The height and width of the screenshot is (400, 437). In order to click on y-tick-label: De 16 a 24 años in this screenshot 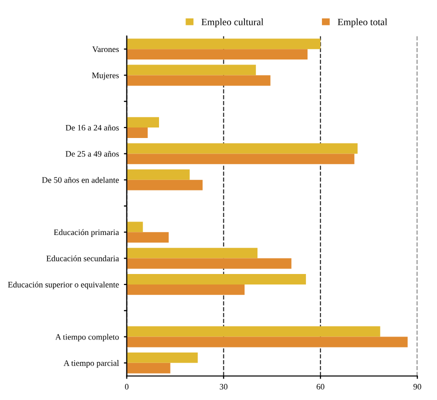, I will do `click(92, 127)`.